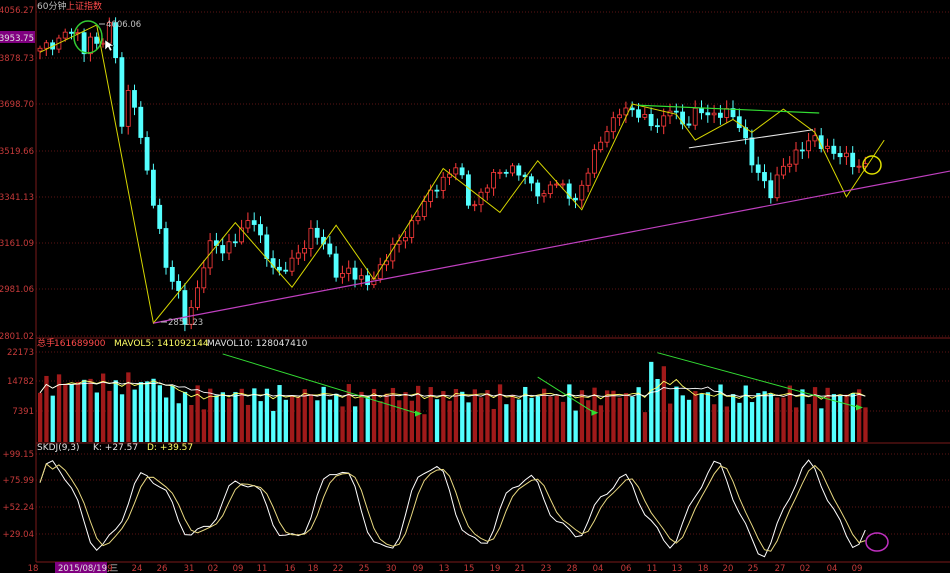 The image size is (950, 573). What do you see at coordinates (189, 568) in the screenshot?
I see `x-axis-label: 31` at bounding box center [189, 568].